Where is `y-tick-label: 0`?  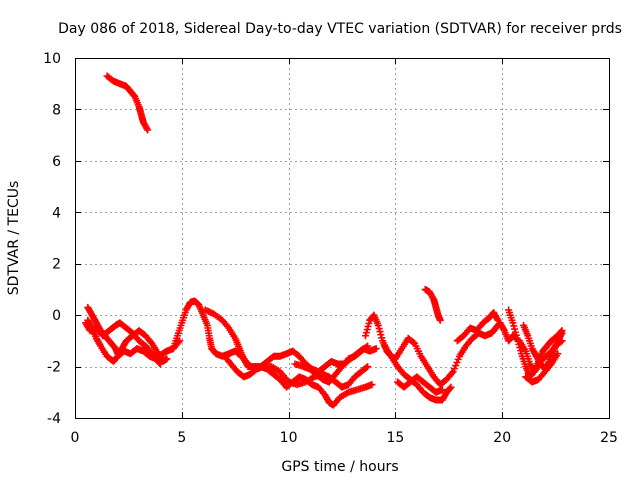 y-tick-label: 0 is located at coordinates (56, 316).